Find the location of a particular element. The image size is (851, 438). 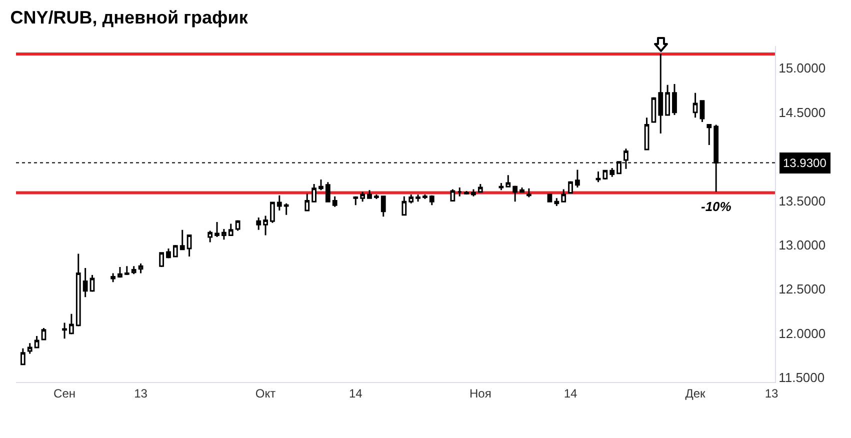

x-tick-label: Дек is located at coordinates (695, 393).